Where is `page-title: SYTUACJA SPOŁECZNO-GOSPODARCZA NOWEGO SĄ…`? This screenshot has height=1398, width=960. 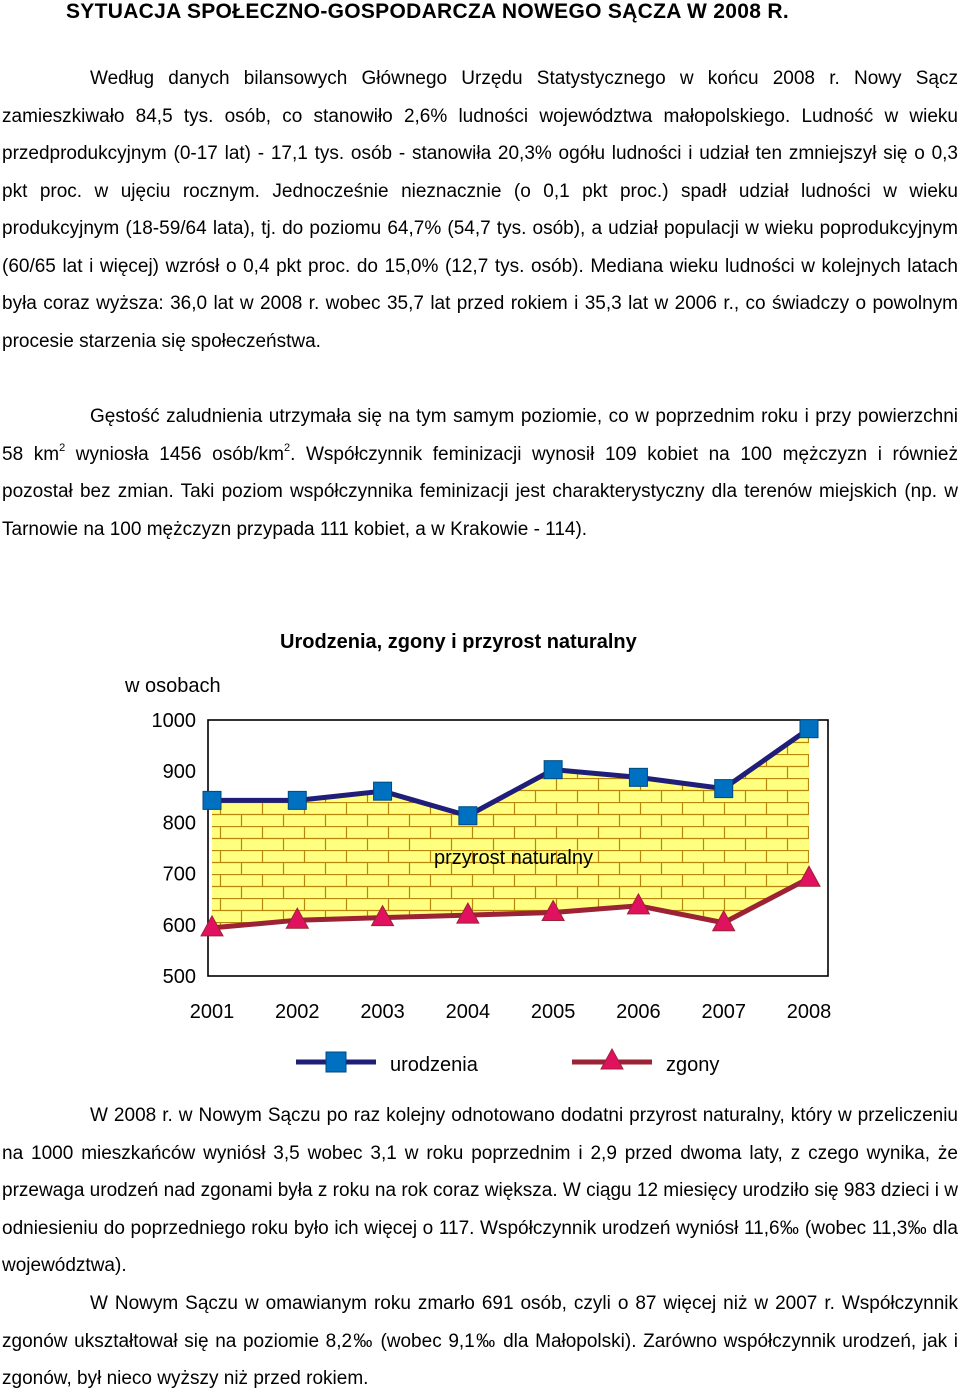 page-title: SYTUACJA SPOŁECZNO-GOSPODARCZA NOWEGO SĄ… is located at coordinates (427, 11).